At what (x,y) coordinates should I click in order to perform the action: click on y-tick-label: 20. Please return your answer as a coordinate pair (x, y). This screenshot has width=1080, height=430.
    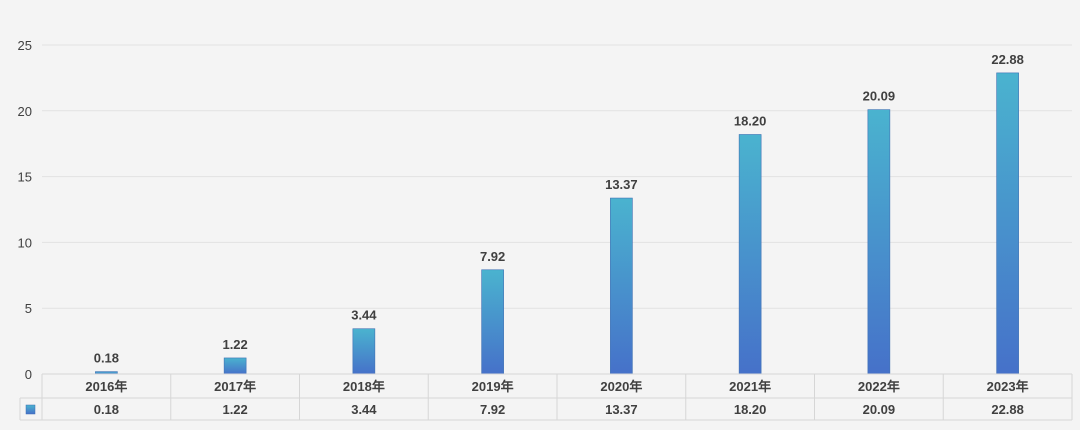
    Looking at the image, I should click on (25, 111).